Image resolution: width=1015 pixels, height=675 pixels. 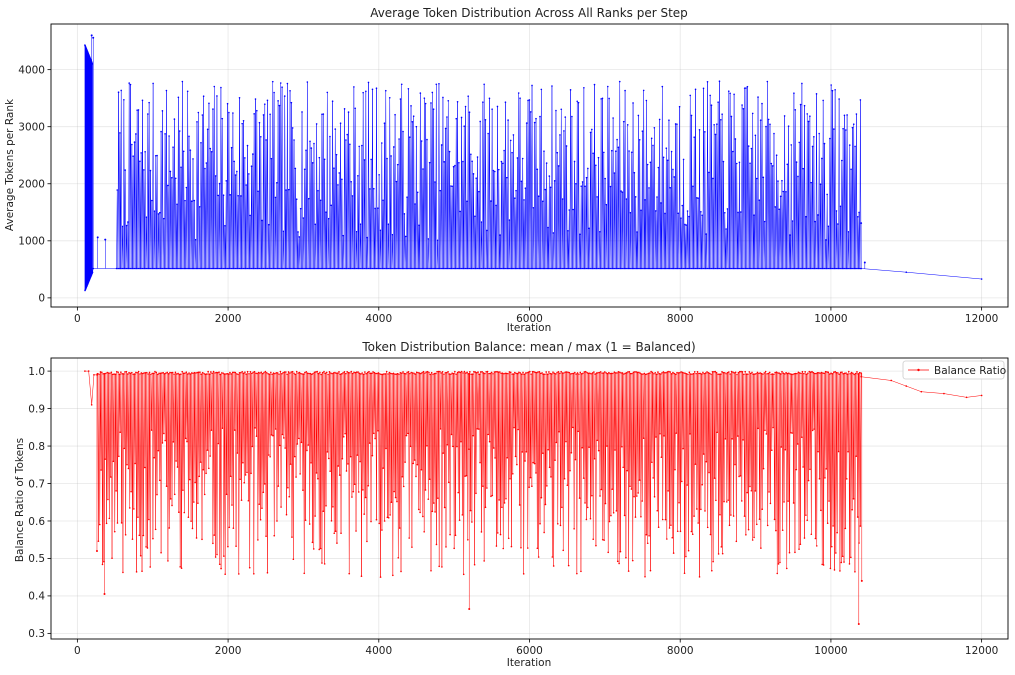 I want to click on chart-1-ylabel: Average Tokens per Rank, so click(x=10, y=164).